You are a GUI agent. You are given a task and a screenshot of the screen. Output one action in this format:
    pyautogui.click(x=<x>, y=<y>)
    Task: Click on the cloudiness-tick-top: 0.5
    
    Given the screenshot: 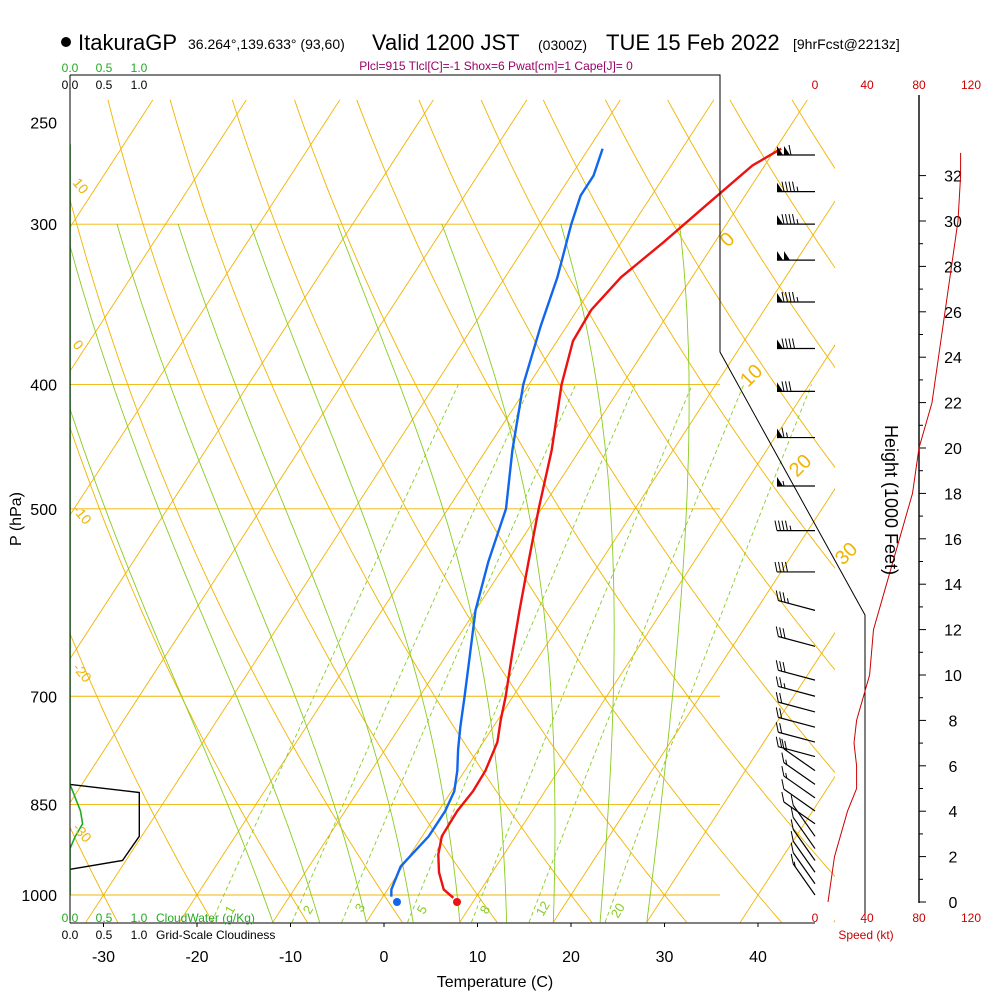 What is the action you would take?
    pyautogui.click(x=104, y=85)
    